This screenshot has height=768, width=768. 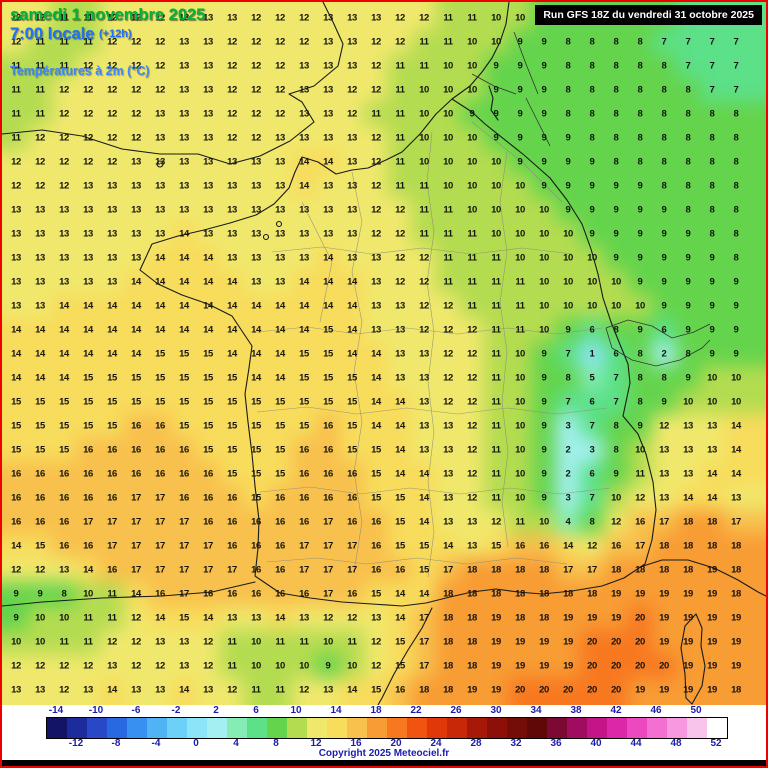 I want to click on legend-tick-label: 40, so click(x=596, y=743).